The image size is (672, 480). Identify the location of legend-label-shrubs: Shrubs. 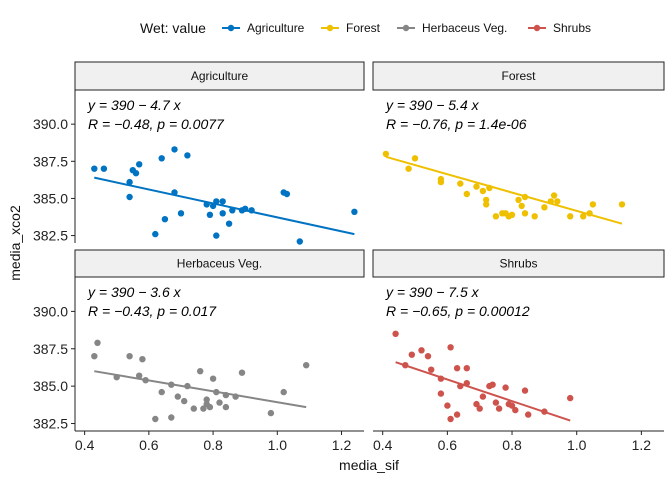
(572, 28).